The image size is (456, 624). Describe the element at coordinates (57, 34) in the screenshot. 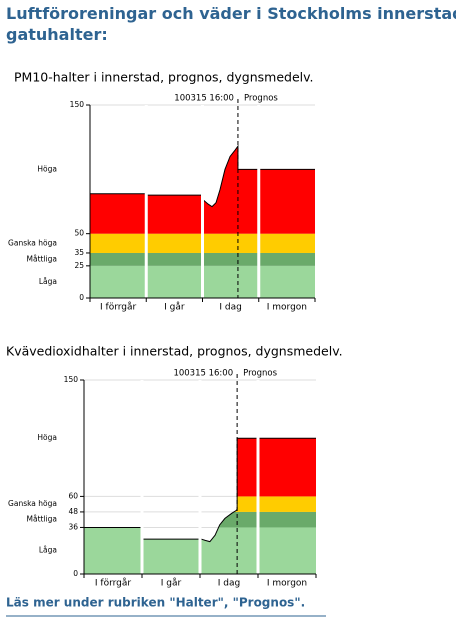

I see `page-title: gatuhalter:` at that location.